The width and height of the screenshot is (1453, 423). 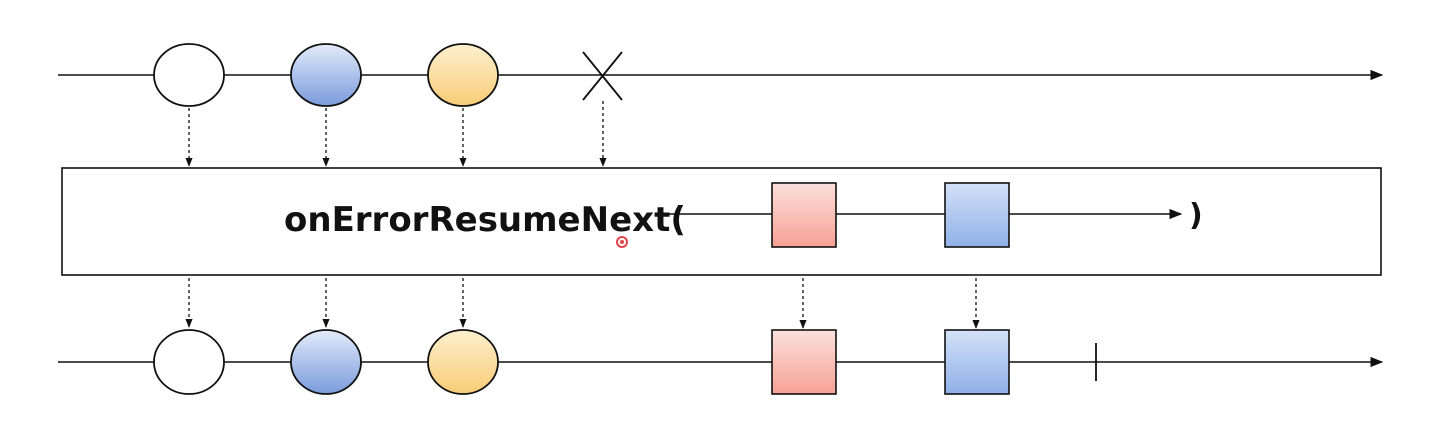 I want to click on fallback-blue-square, so click(x=977, y=215).